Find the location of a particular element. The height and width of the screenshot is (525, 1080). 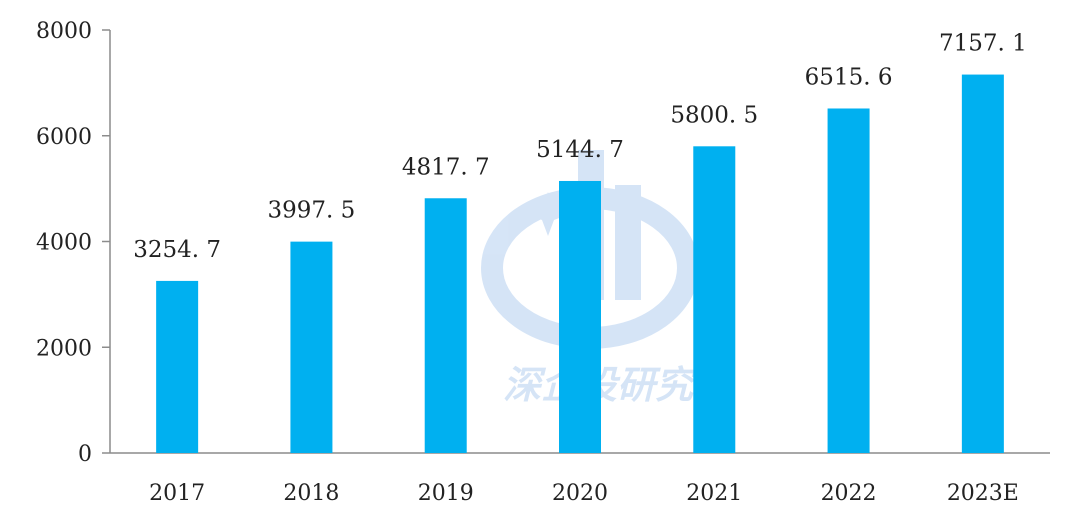

y-tick-label: 8000 is located at coordinates (64, 31).